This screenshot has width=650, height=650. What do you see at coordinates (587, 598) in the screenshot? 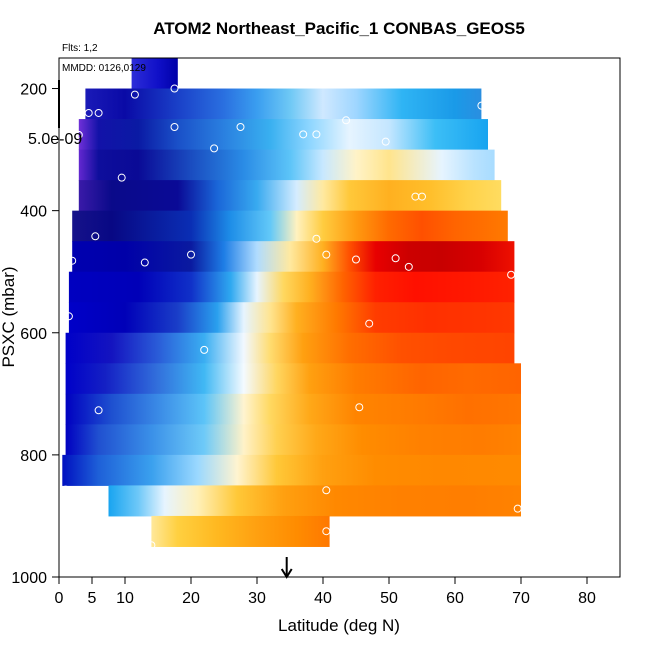
I see `x-tick-label: 80` at bounding box center [587, 598].